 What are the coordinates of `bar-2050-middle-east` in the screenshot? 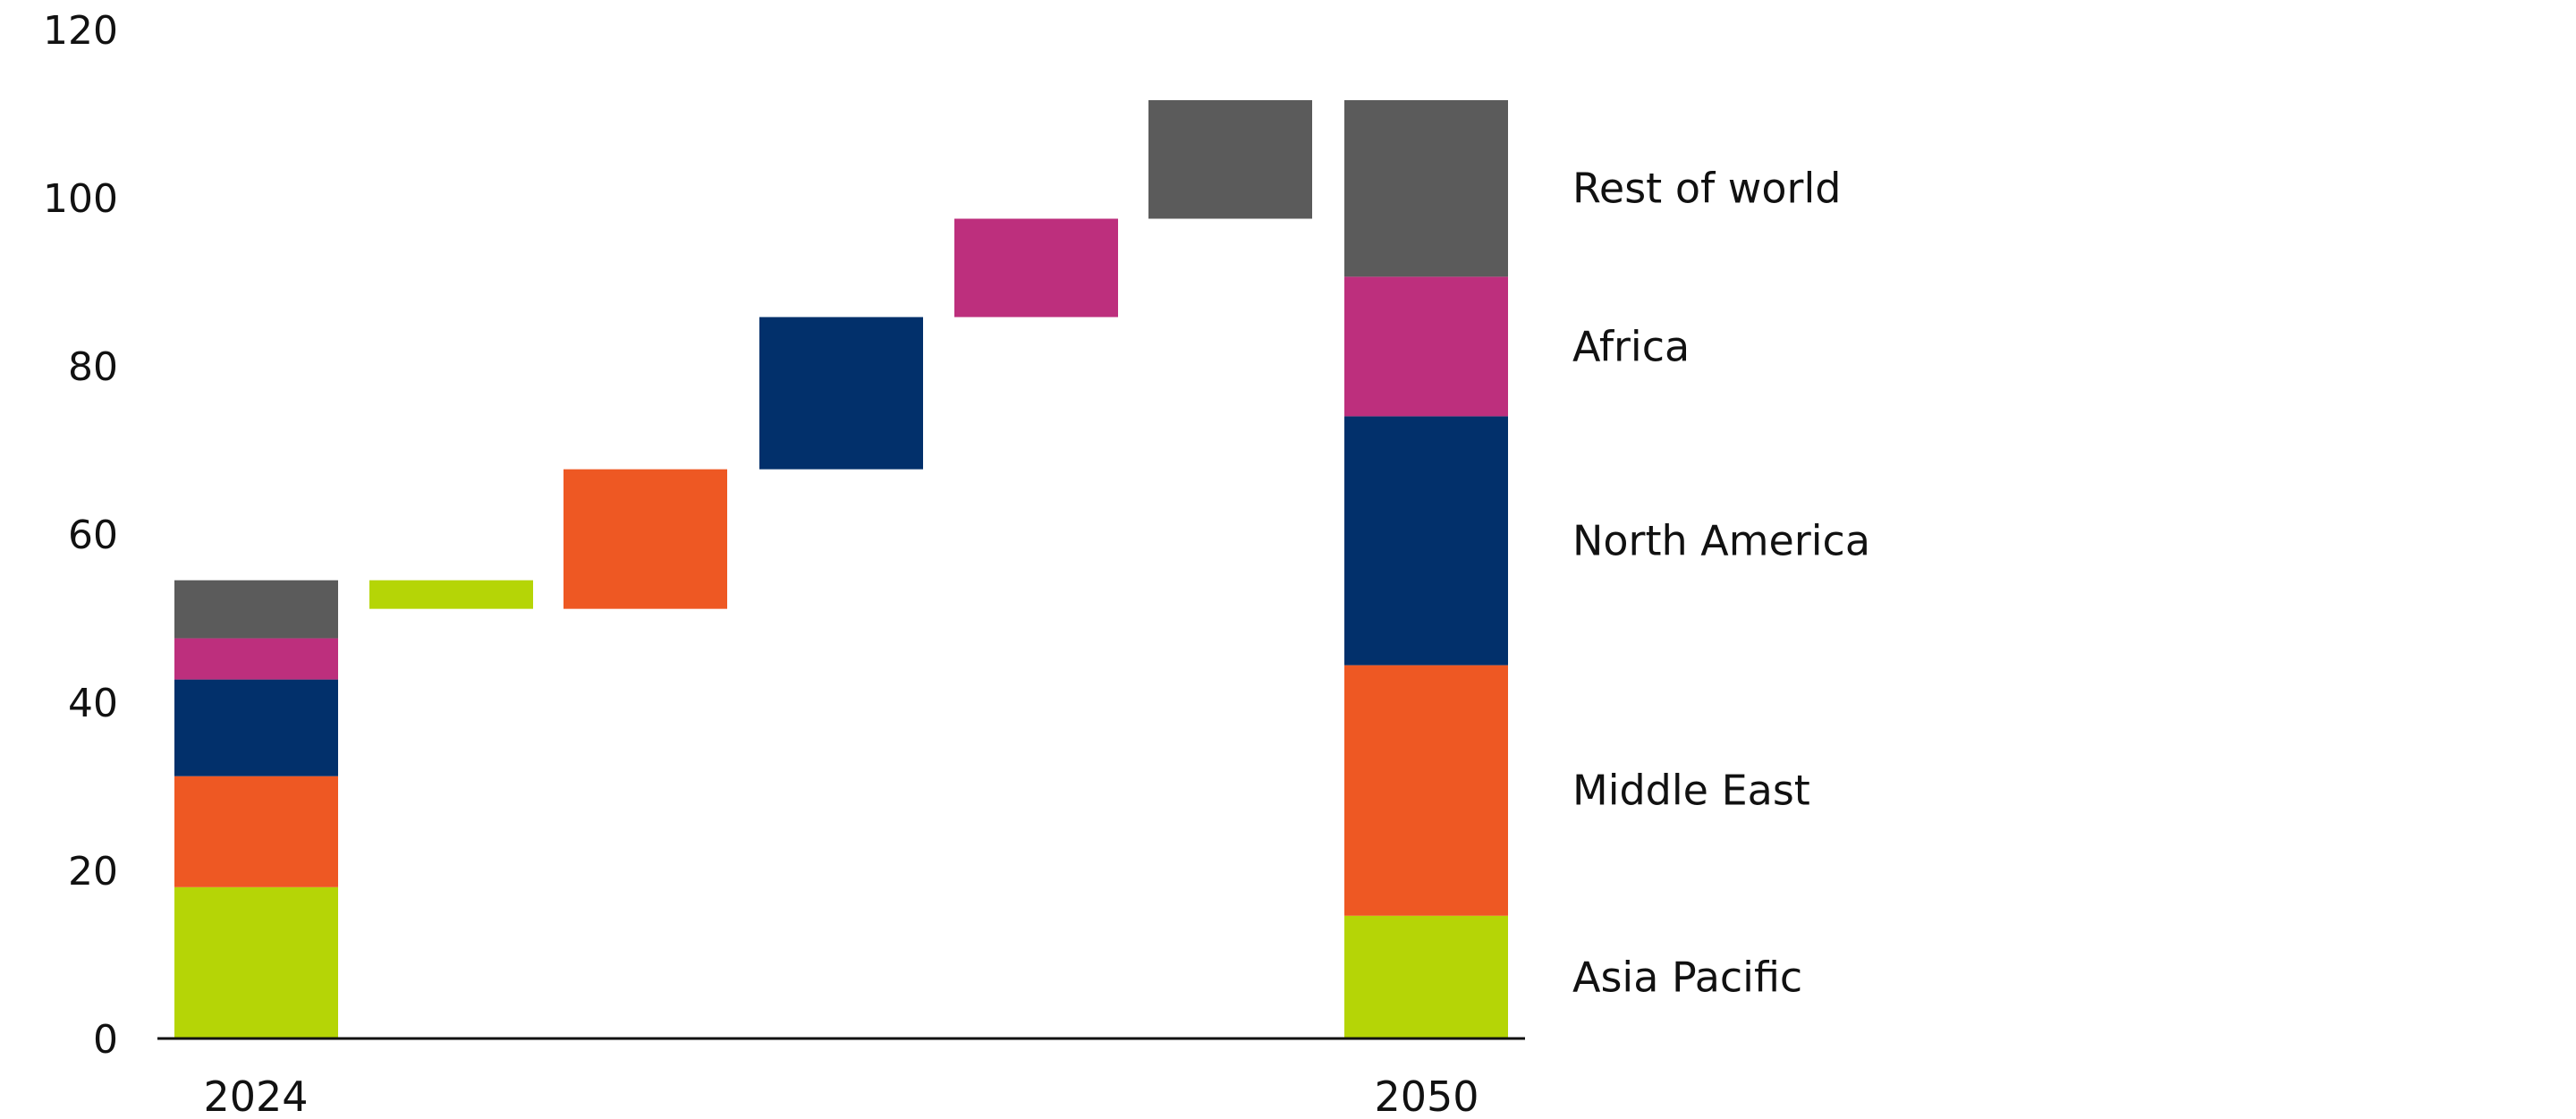 It's located at (1426, 790).